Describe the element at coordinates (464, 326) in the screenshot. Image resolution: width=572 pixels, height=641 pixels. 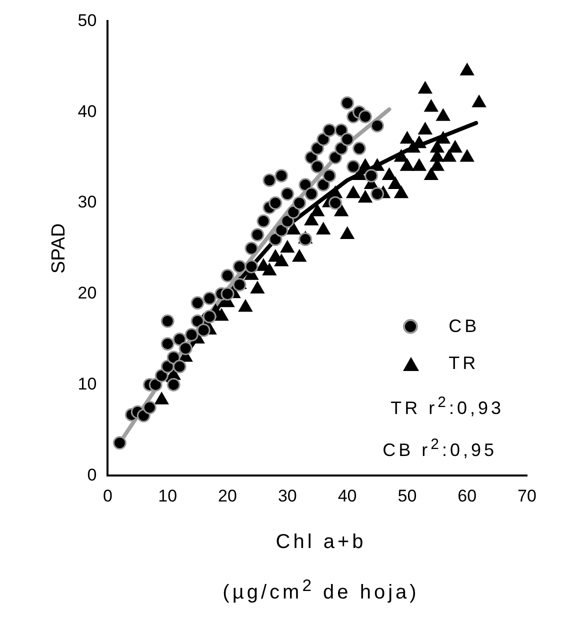
I see `legend-label: CB` at that location.